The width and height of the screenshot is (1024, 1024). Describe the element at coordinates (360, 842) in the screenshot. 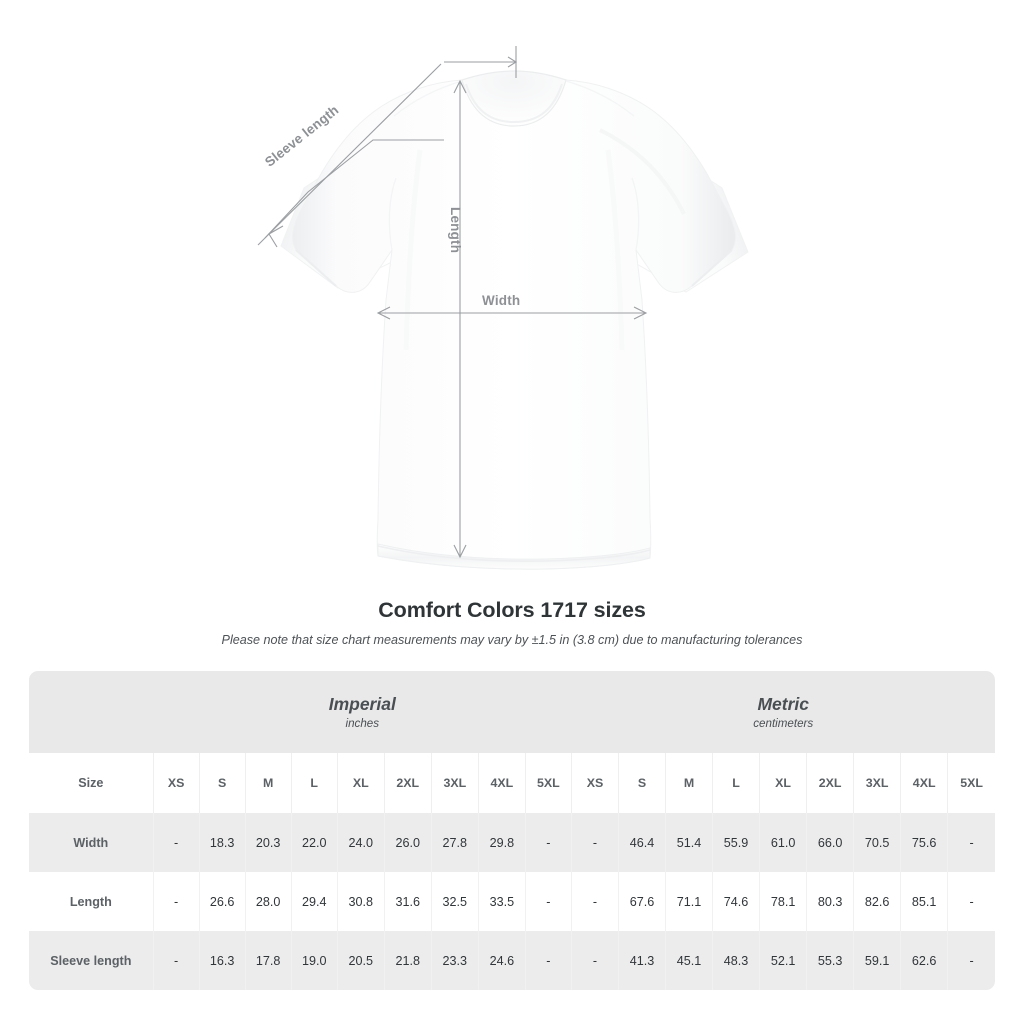

I see `cell-width-imperial-xl: 24.0` at that location.